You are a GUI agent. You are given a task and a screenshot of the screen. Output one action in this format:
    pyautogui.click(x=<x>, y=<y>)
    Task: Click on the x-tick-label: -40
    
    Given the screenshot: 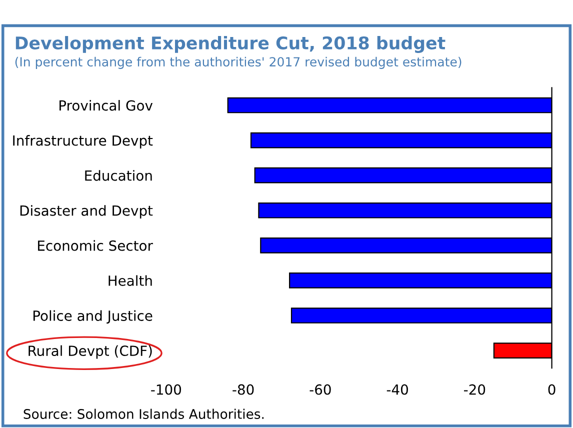 What is the action you would take?
    pyautogui.click(x=397, y=389)
    